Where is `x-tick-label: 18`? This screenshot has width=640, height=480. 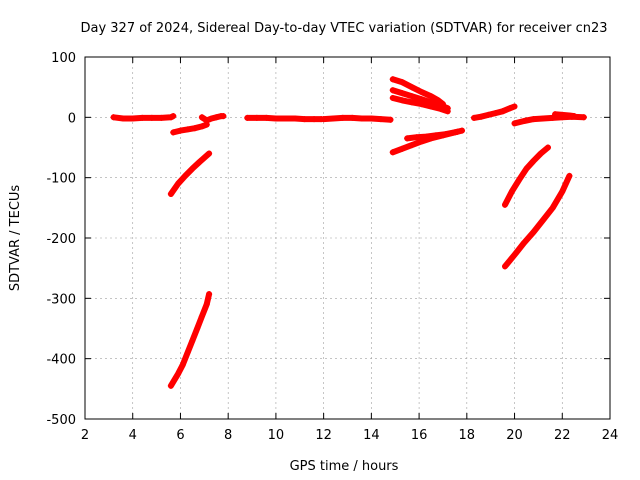
x-tick-label: 18 is located at coordinates (467, 435).